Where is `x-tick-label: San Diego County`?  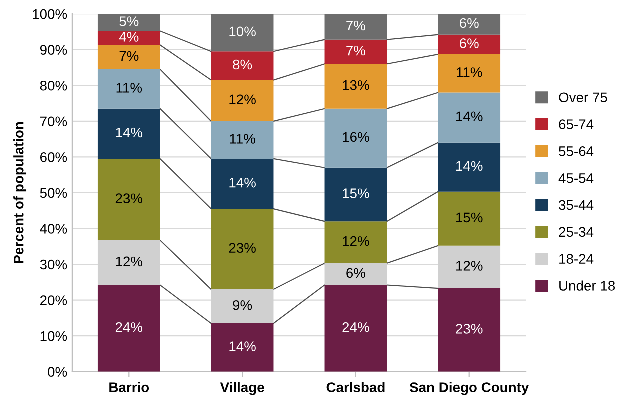
x-tick-label: San Diego County is located at coordinates (470, 389).